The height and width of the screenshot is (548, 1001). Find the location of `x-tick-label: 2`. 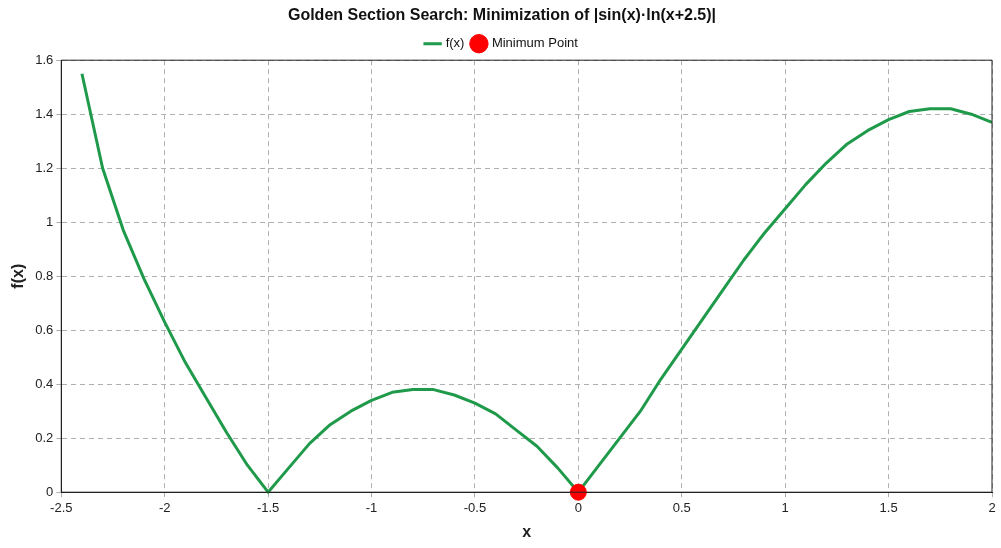

x-tick-label: 2 is located at coordinates (992, 507).